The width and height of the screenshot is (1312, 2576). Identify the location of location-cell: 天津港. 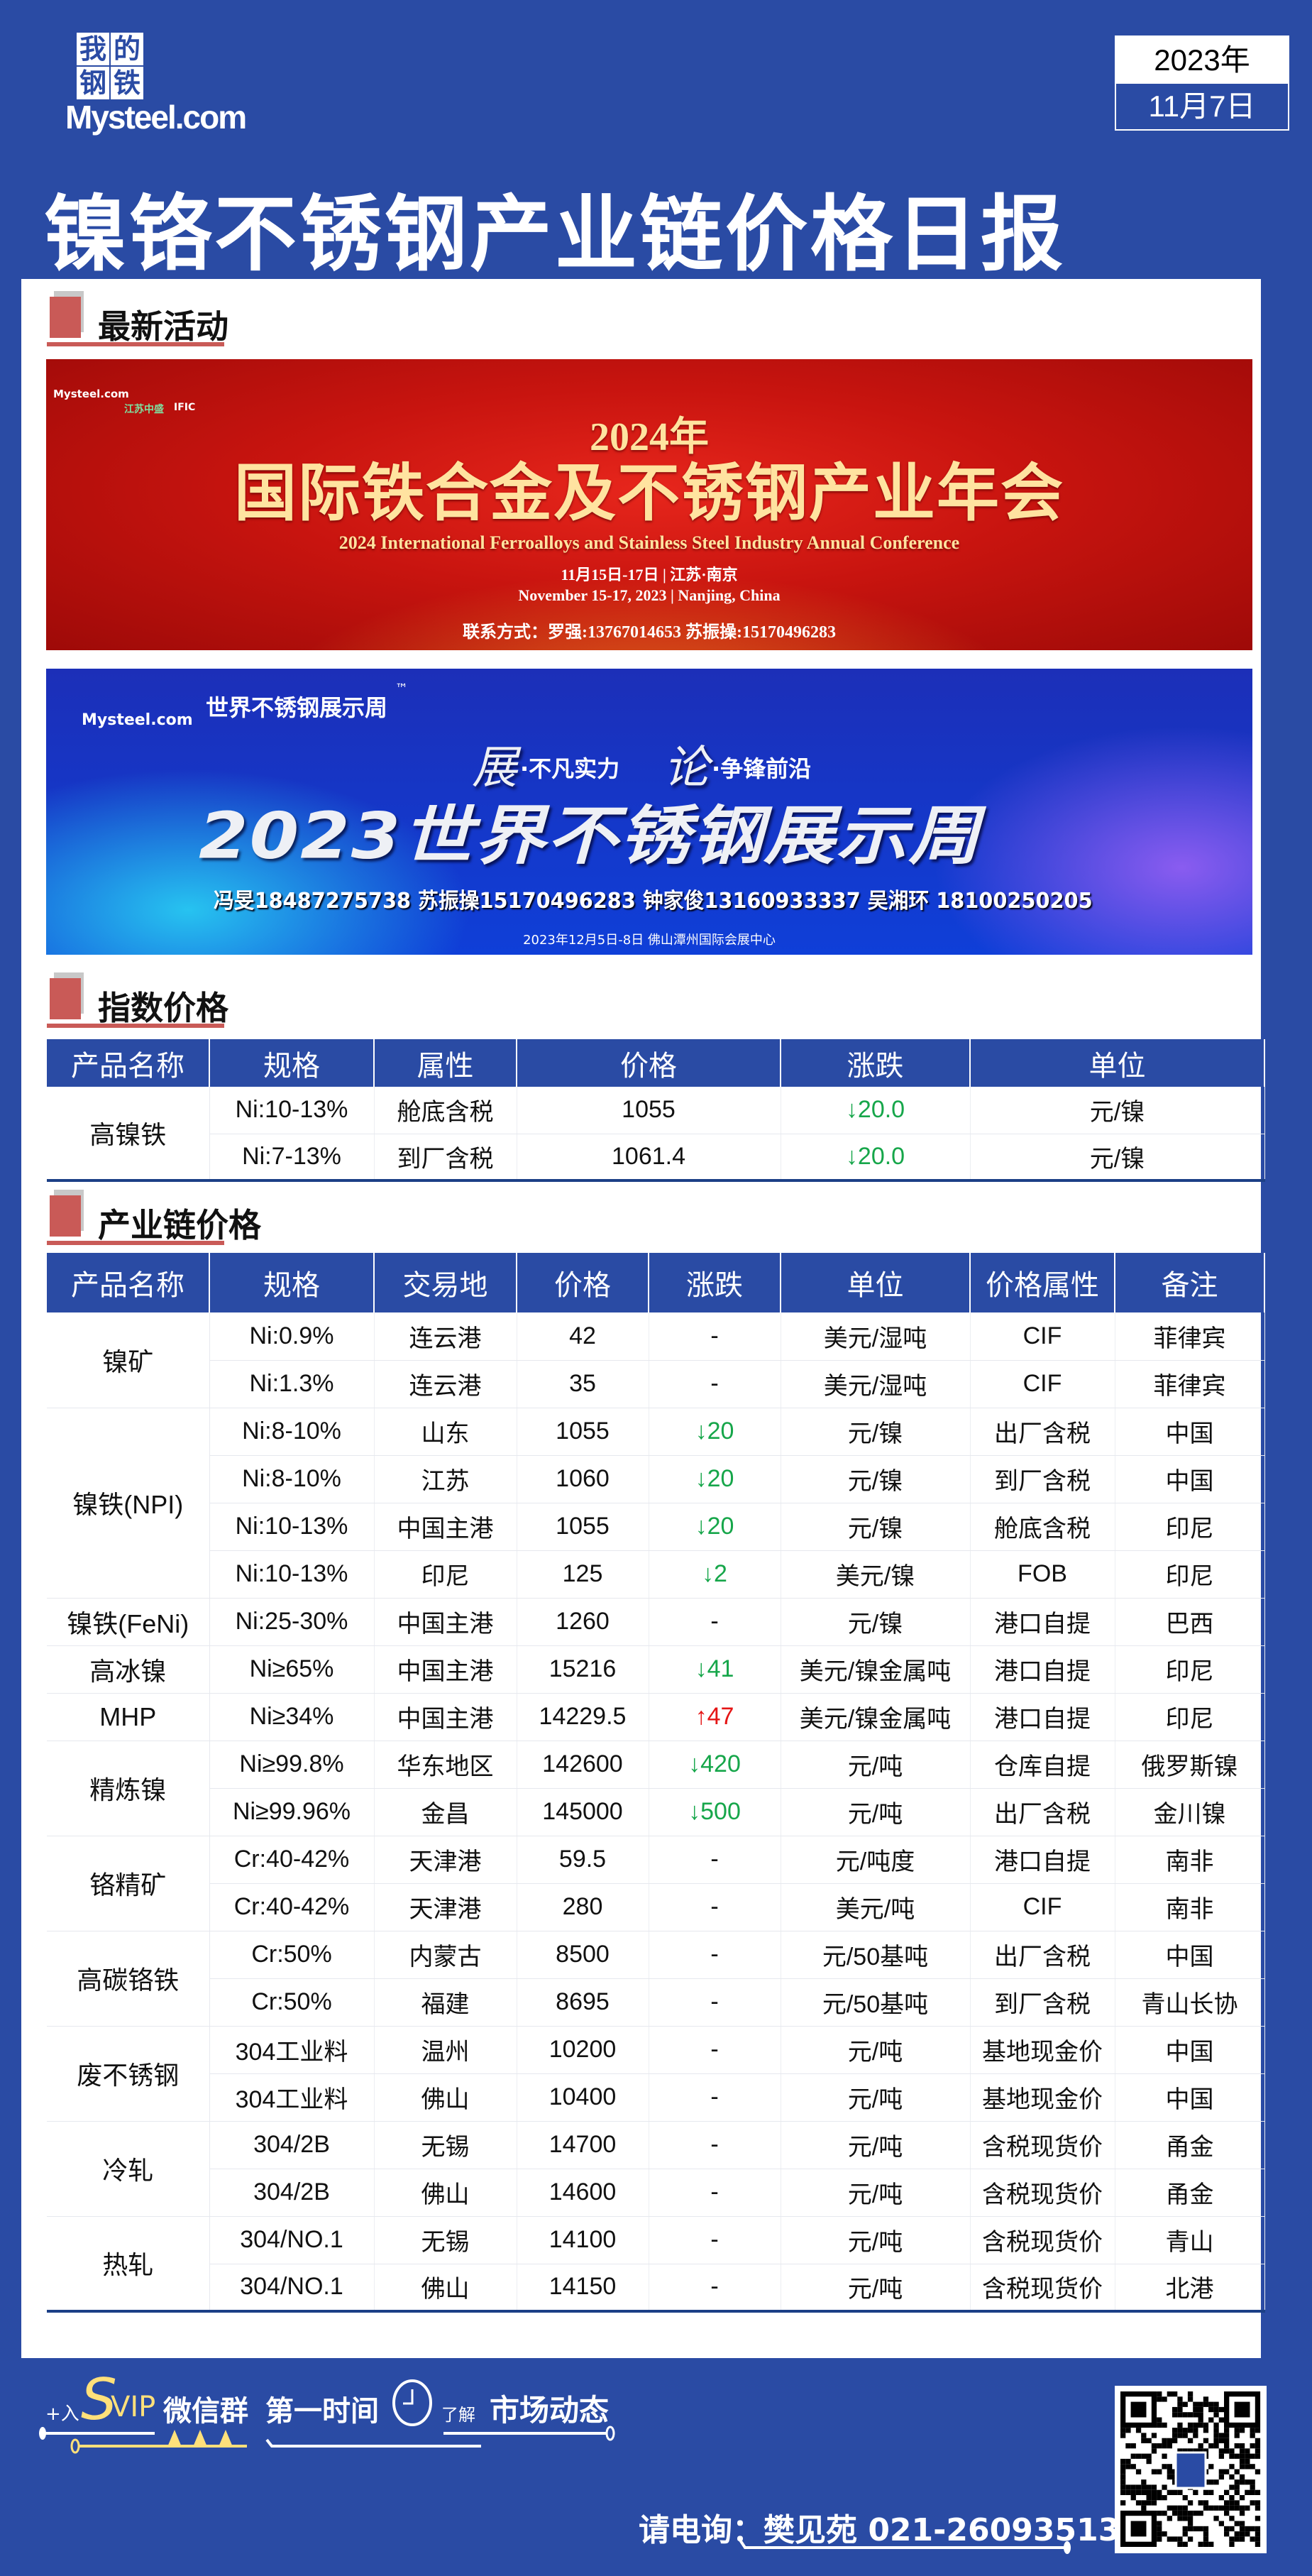
(445, 1907).